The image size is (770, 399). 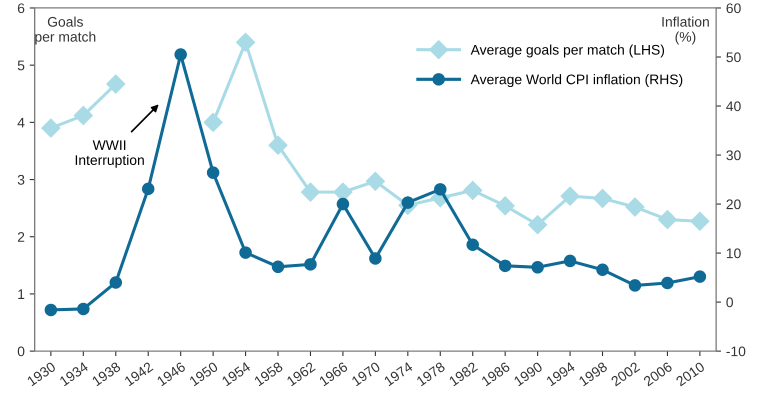 I want to click on y2-tick-label: 30, so click(x=733, y=155).